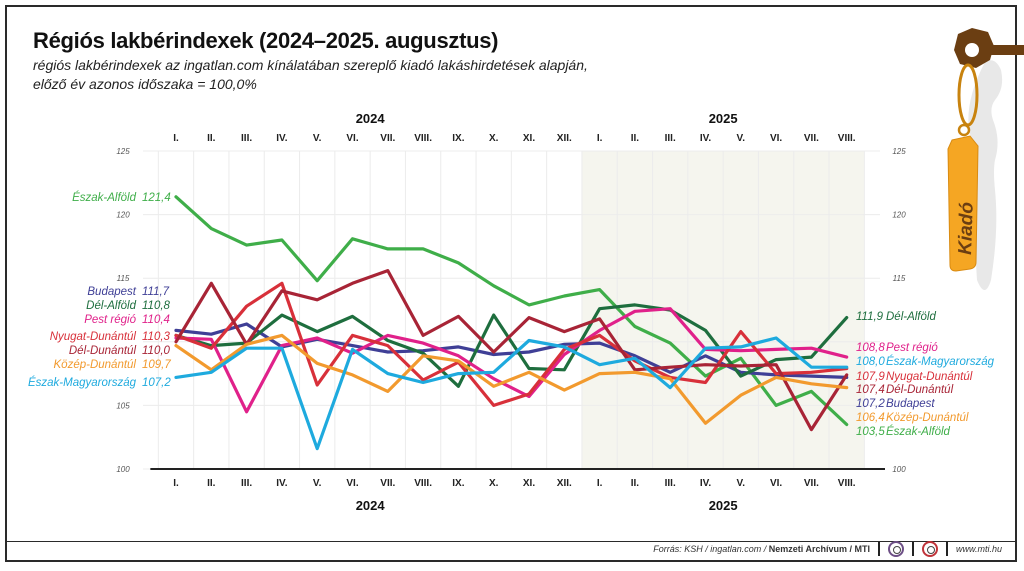 The height and width of the screenshot is (571, 1024). Describe the element at coordinates (458, 483) in the screenshot. I see `x-tick-label-bottom: IX.` at that location.